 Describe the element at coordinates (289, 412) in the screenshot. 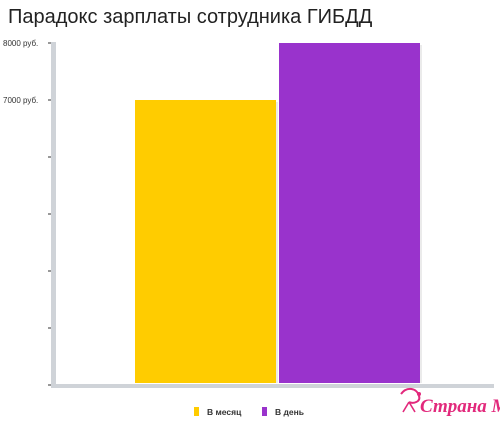

I see `legend-label: В день` at that location.